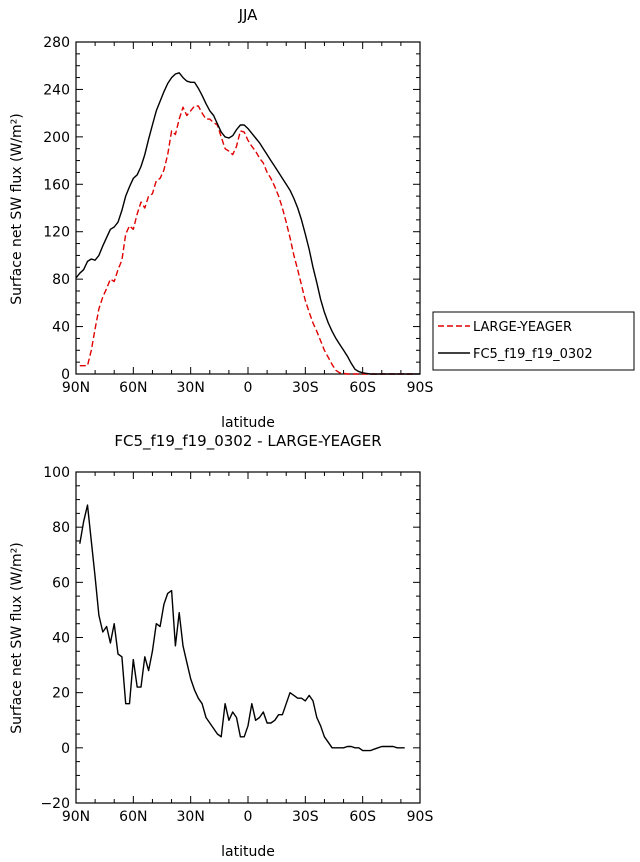  I want to click on top-ytick-label: 160, so click(56, 185).